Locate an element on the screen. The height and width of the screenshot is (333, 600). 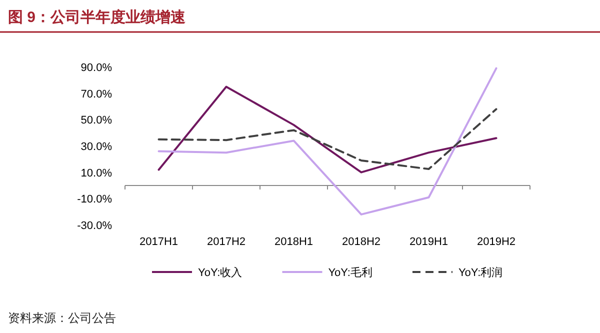
x-tick-label: 2019H1 is located at coordinates (428, 242).